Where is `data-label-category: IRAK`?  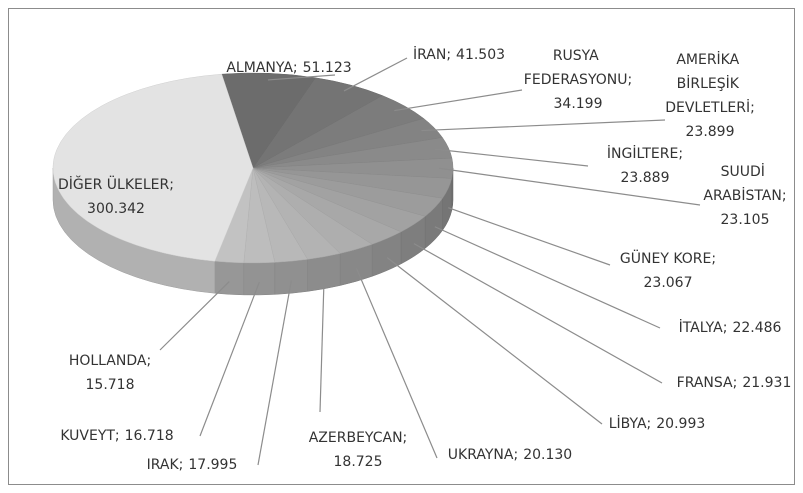 data-label-category: IRAK is located at coordinates (163, 465).